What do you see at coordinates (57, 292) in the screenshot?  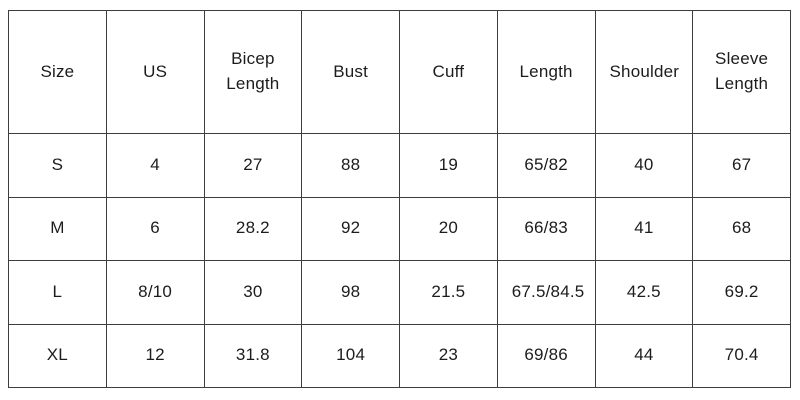 I see `cell-size: L` at bounding box center [57, 292].